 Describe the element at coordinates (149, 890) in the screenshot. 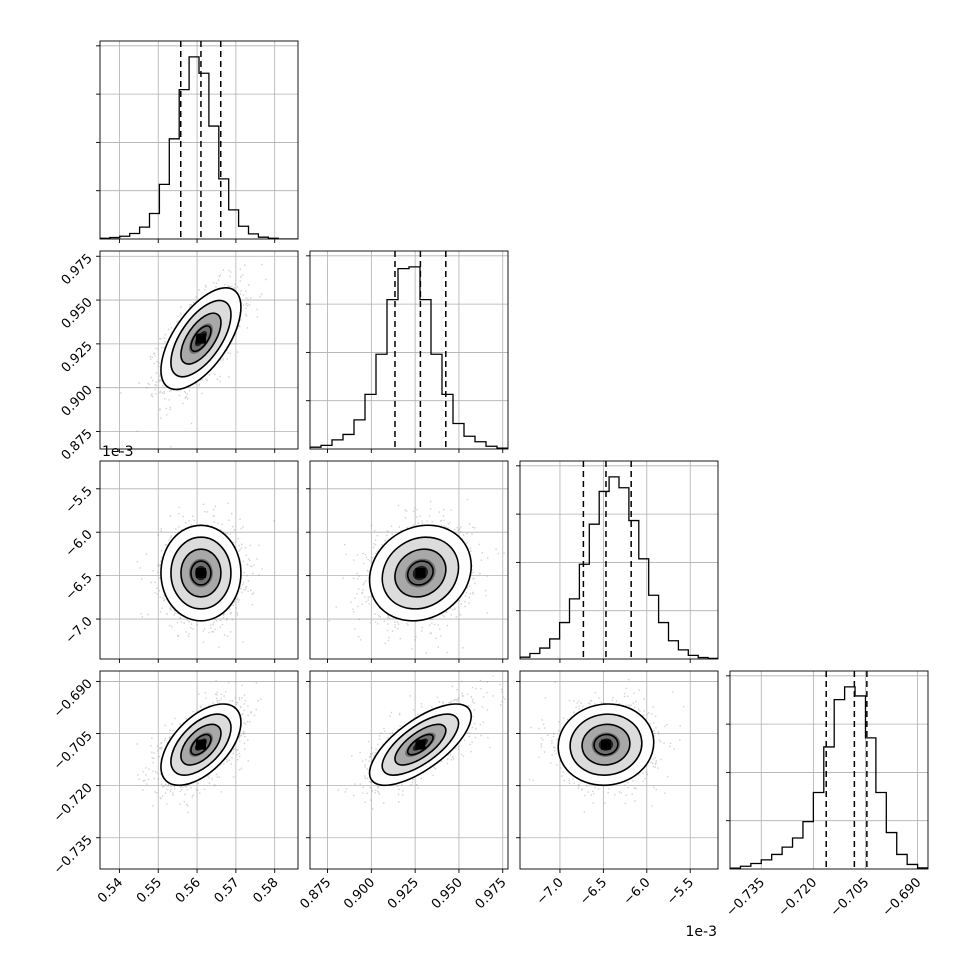

I see `x-tick-label: 0.55` at that location.